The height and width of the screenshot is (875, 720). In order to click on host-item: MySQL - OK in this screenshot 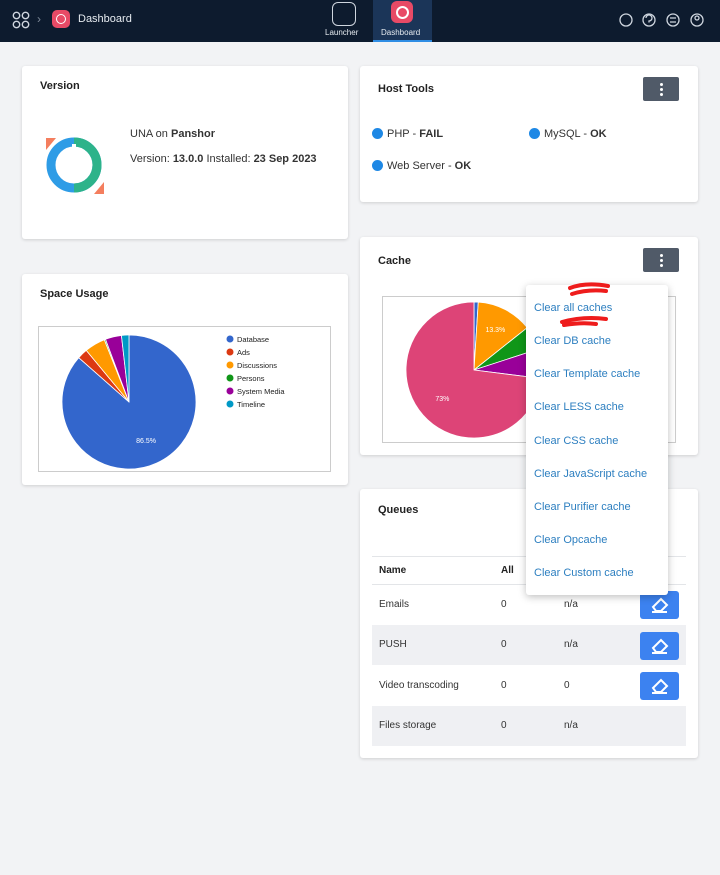, I will do `click(568, 134)`.